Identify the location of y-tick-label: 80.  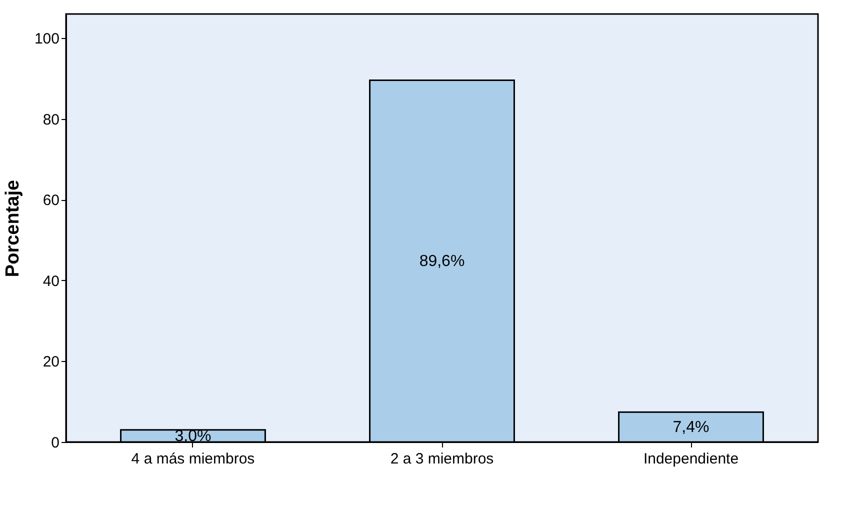
(51, 119).